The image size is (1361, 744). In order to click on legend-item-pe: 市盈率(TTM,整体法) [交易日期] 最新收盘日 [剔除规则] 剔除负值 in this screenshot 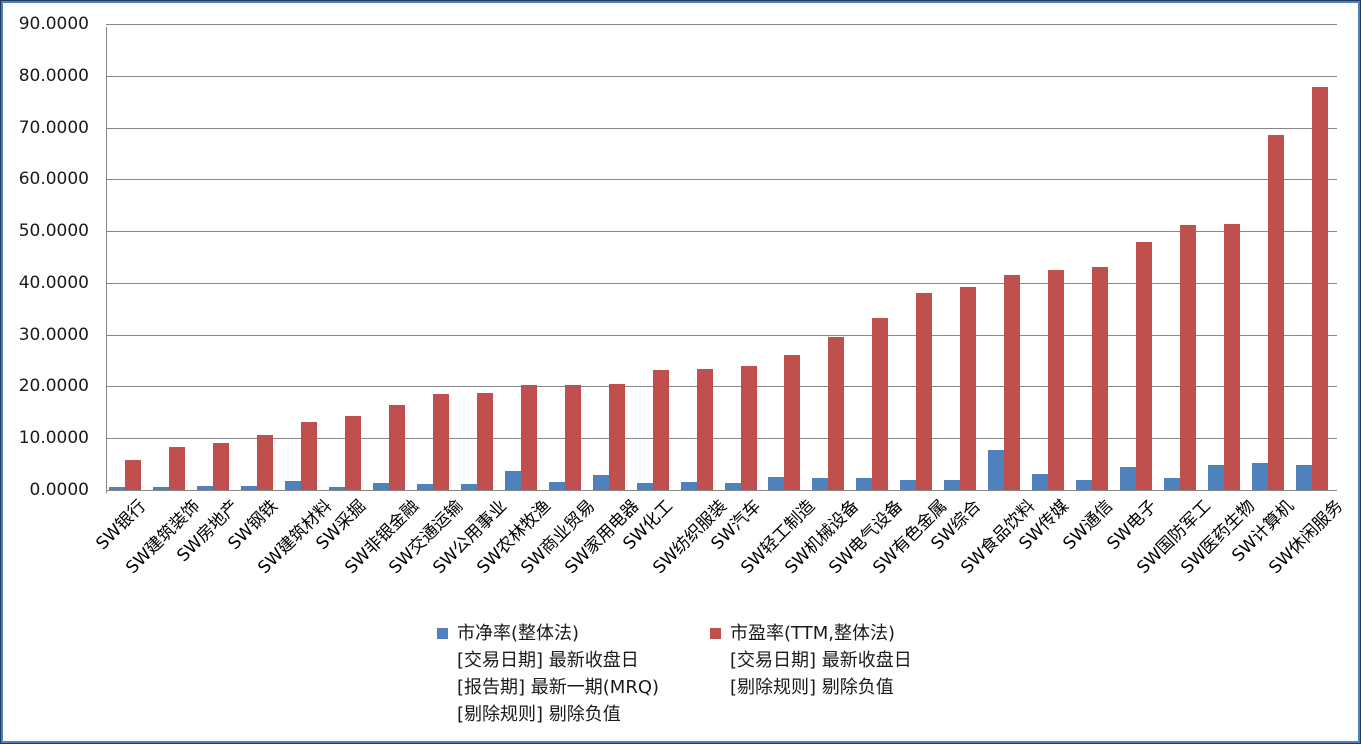, I will do `click(811, 660)`.